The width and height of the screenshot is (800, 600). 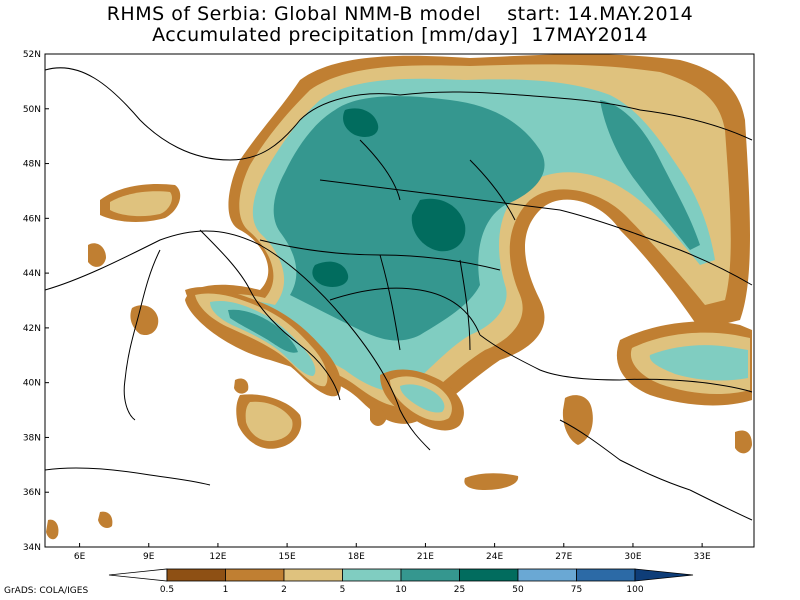 What do you see at coordinates (698, 363) in the screenshot?
I see `precip-band-turkey-teal` at bounding box center [698, 363].